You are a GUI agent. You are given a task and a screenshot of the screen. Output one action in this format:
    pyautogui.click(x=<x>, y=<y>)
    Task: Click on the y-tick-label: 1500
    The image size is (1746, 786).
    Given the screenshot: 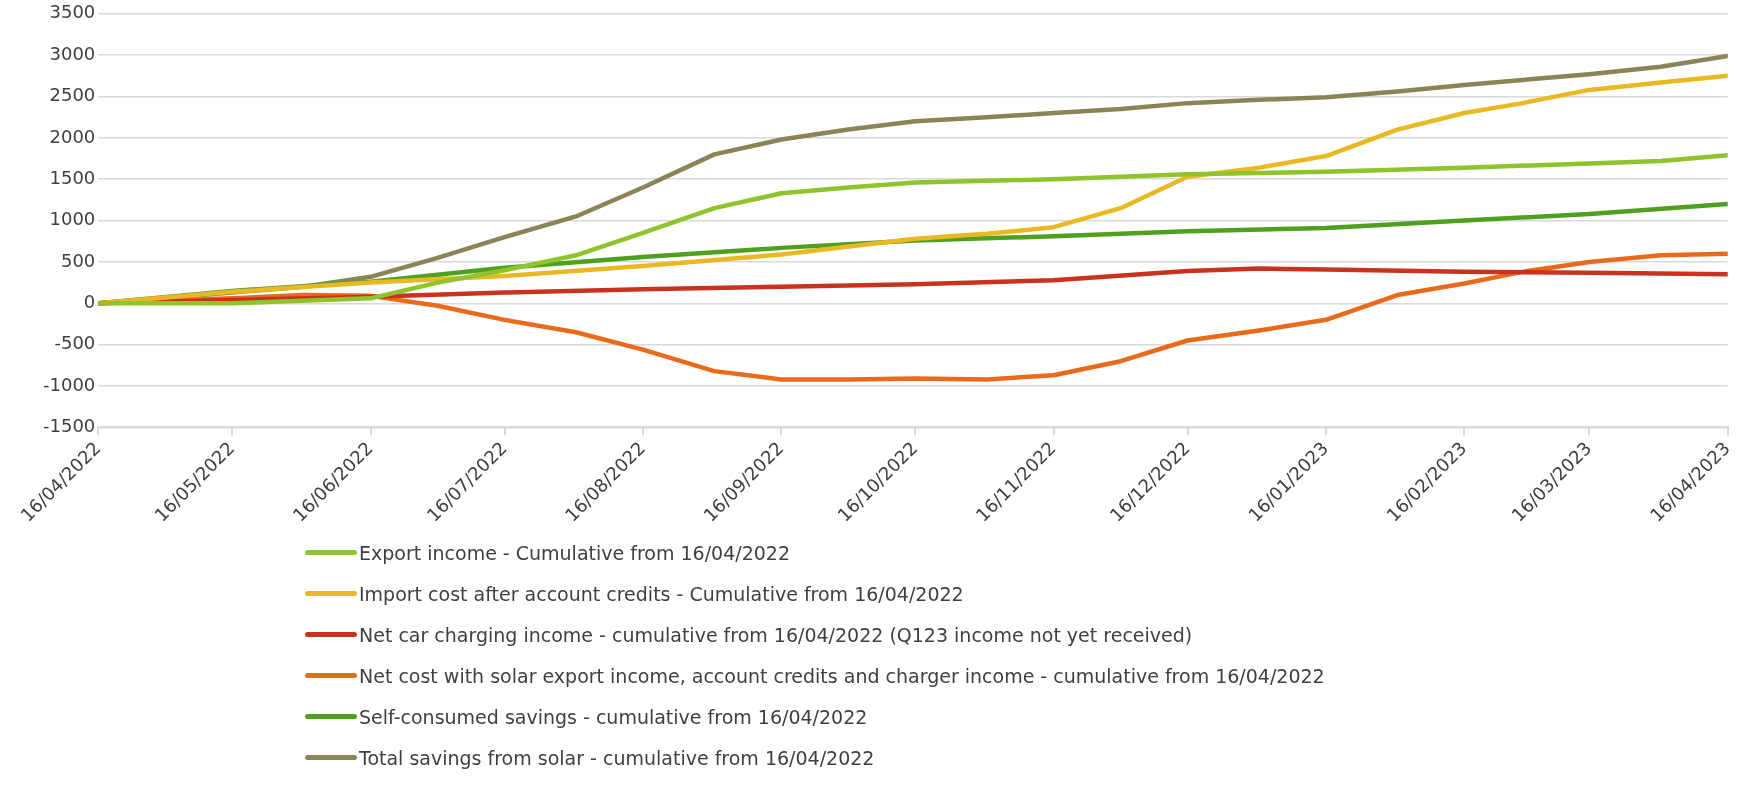 What is the action you would take?
    pyautogui.click(x=72, y=177)
    